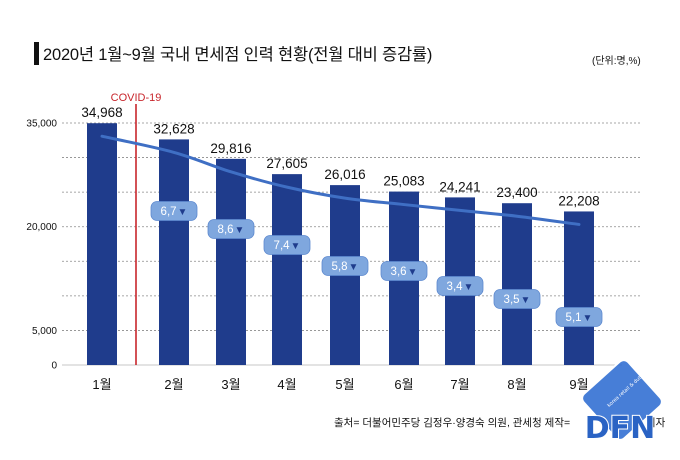  I want to click on change-badge: 8,6▼, so click(231, 229).